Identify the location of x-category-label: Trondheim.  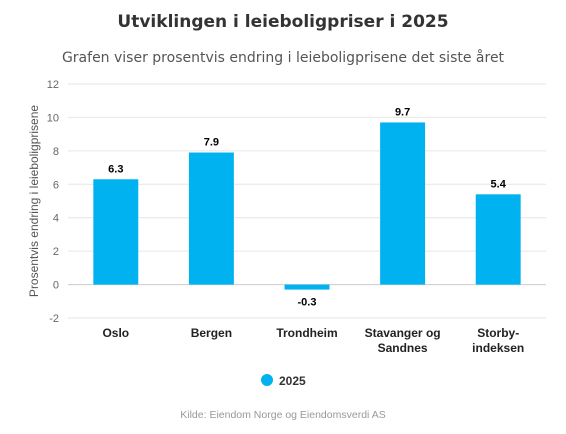
(306, 333).